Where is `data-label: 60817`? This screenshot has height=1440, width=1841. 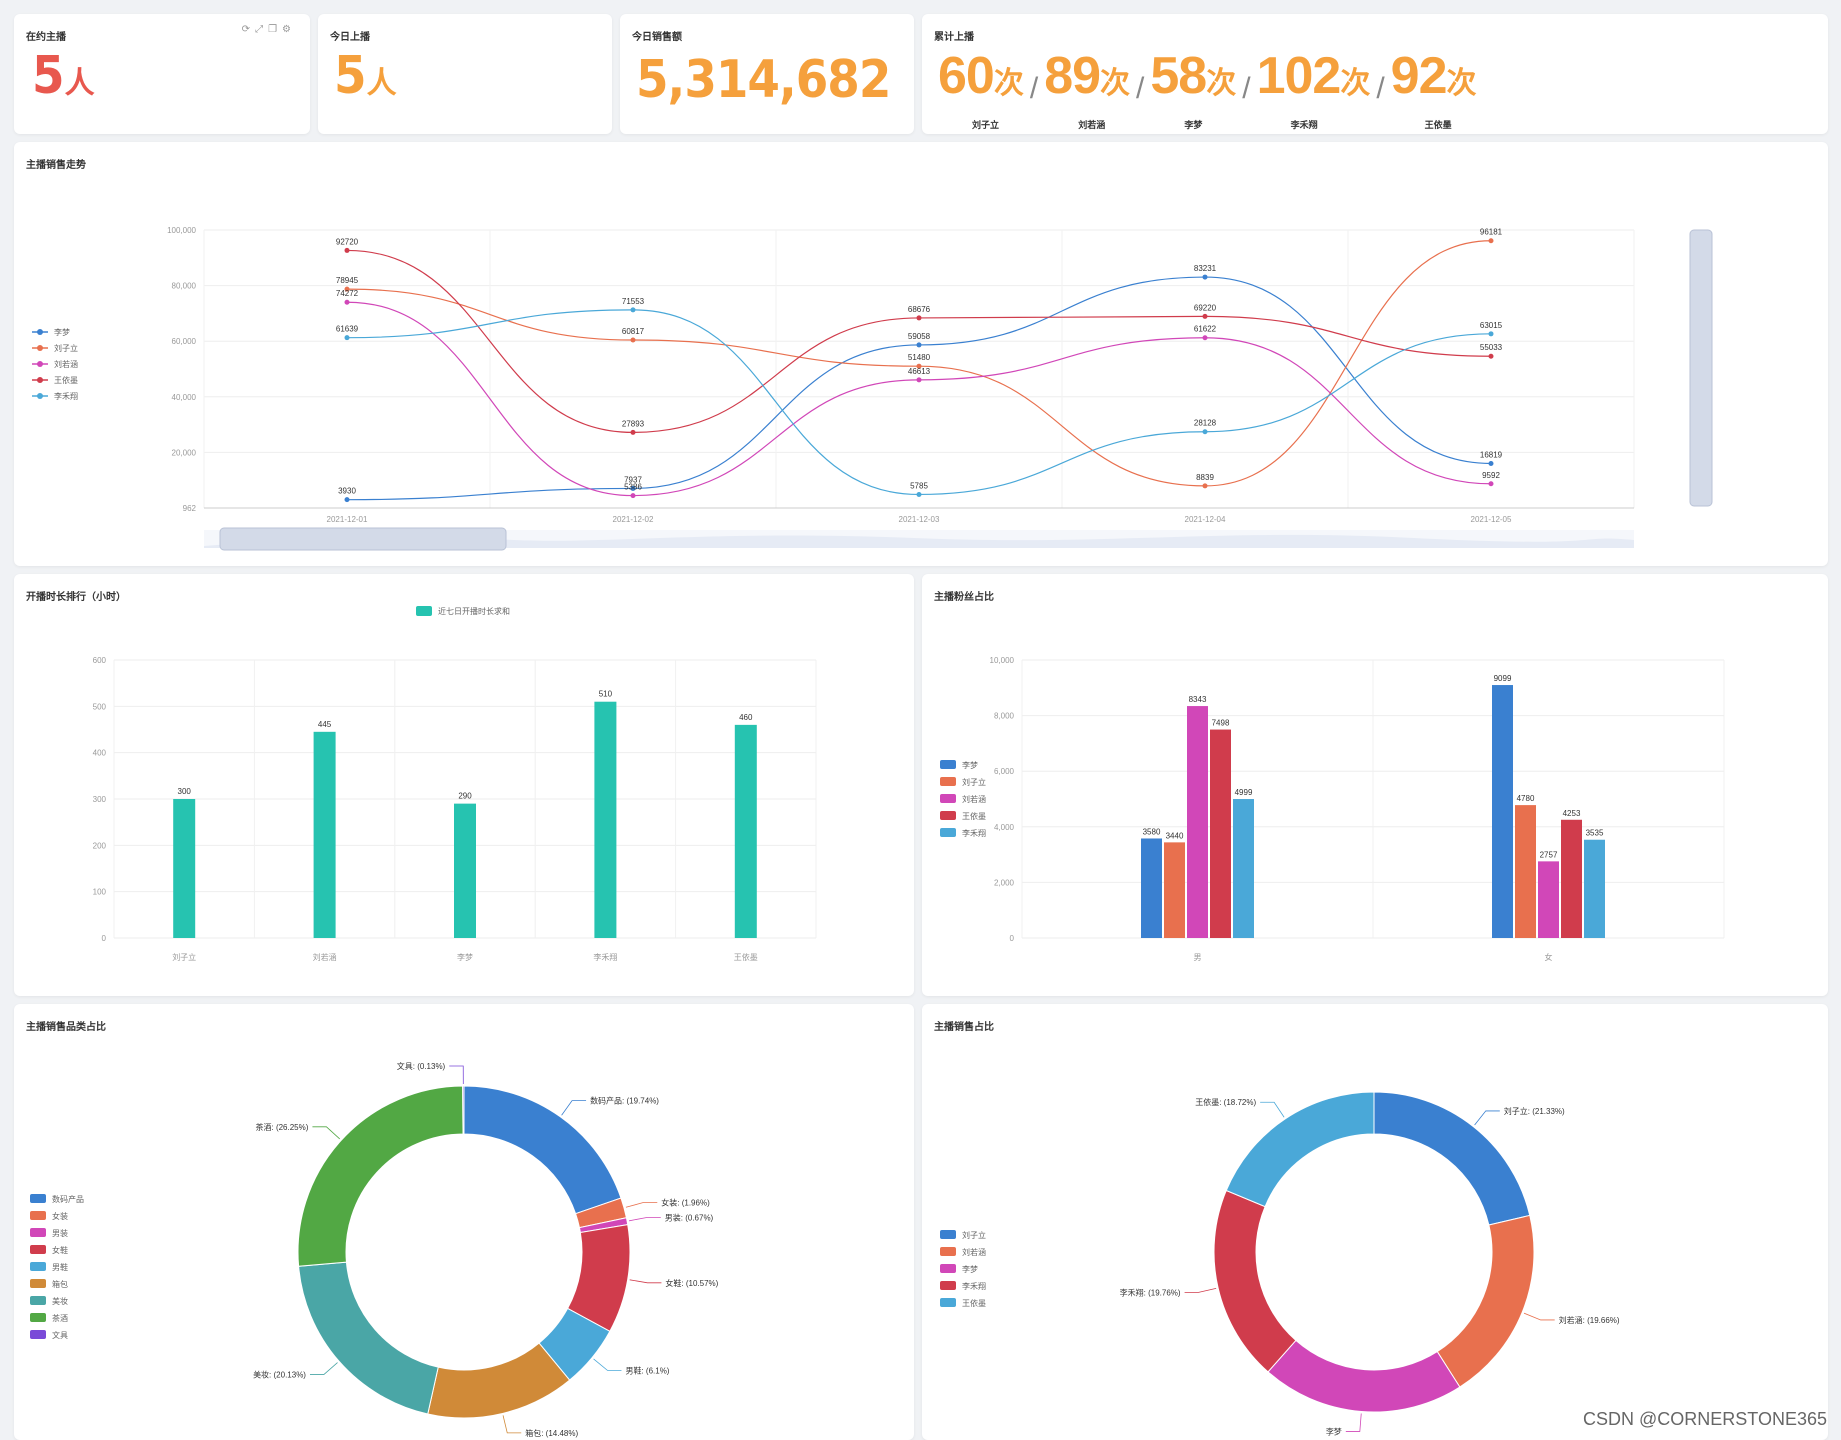
data-label: 60817 is located at coordinates (633, 331).